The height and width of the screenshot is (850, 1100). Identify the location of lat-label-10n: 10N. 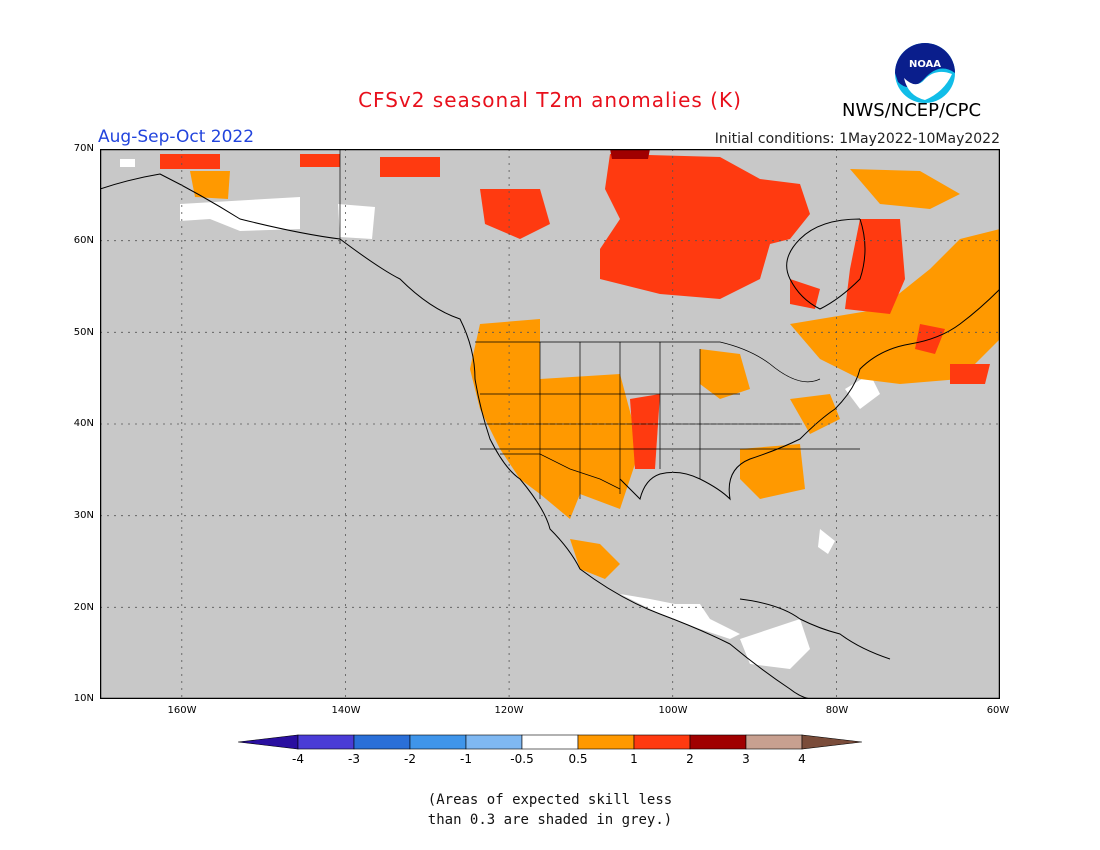
(83, 698).